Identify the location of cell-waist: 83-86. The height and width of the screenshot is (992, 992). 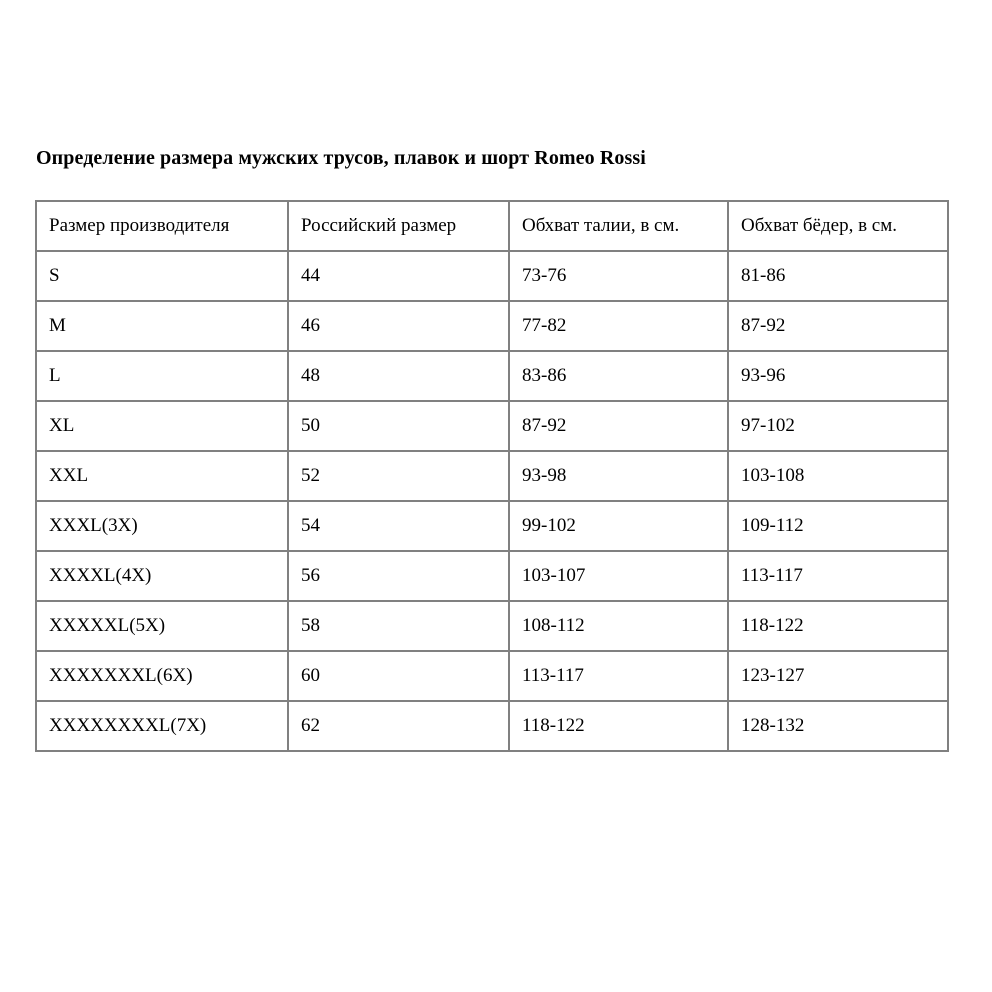
(618, 376).